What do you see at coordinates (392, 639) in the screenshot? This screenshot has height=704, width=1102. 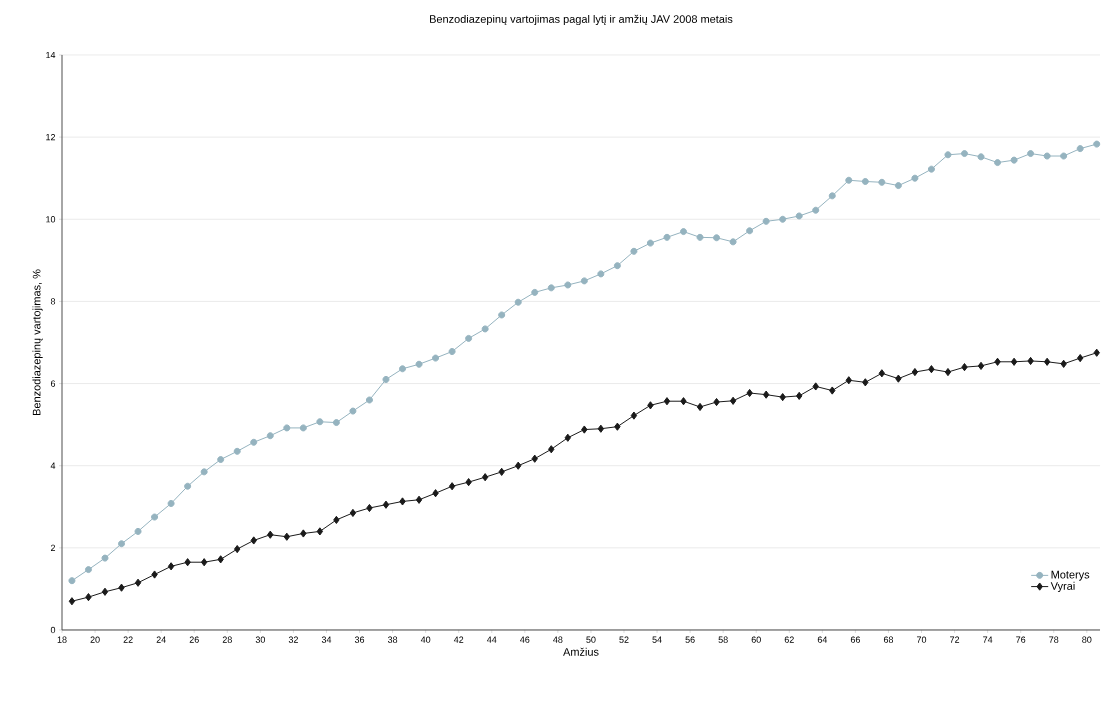 I see `x-tick-label: 38` at bounding box center [392, 639].